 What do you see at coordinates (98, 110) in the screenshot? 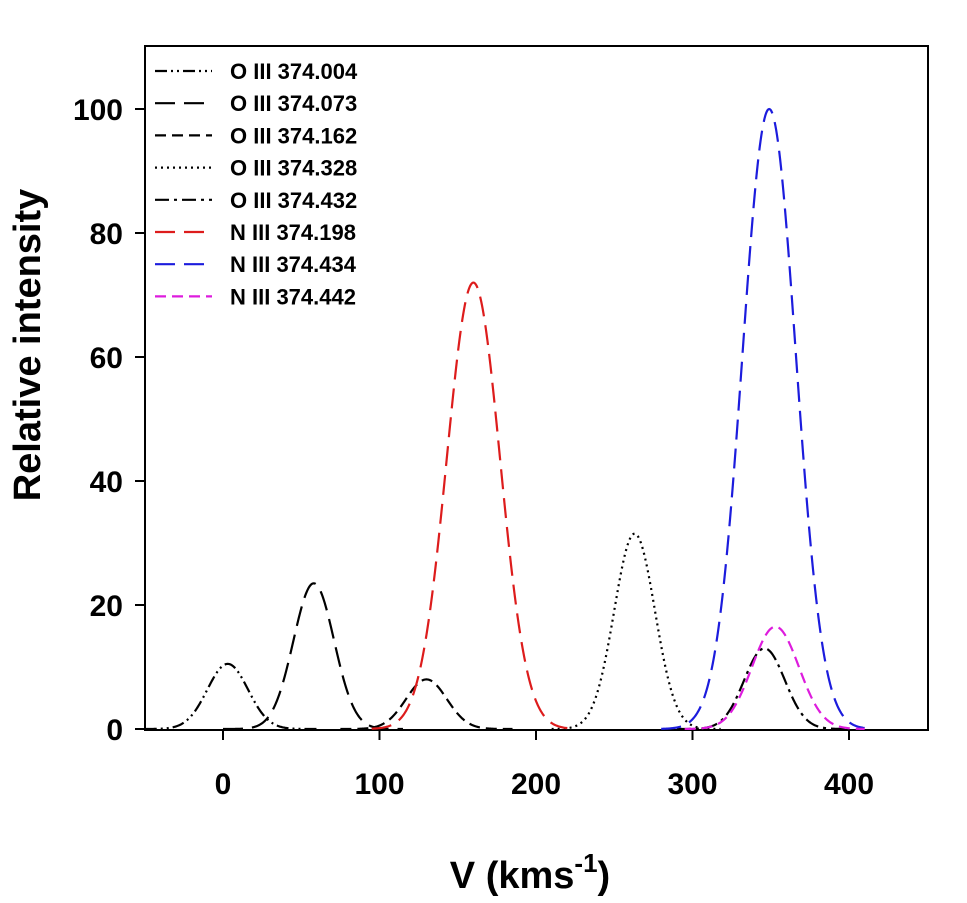
I see `y-tick-label: 100` at bounding box center [98, 110].